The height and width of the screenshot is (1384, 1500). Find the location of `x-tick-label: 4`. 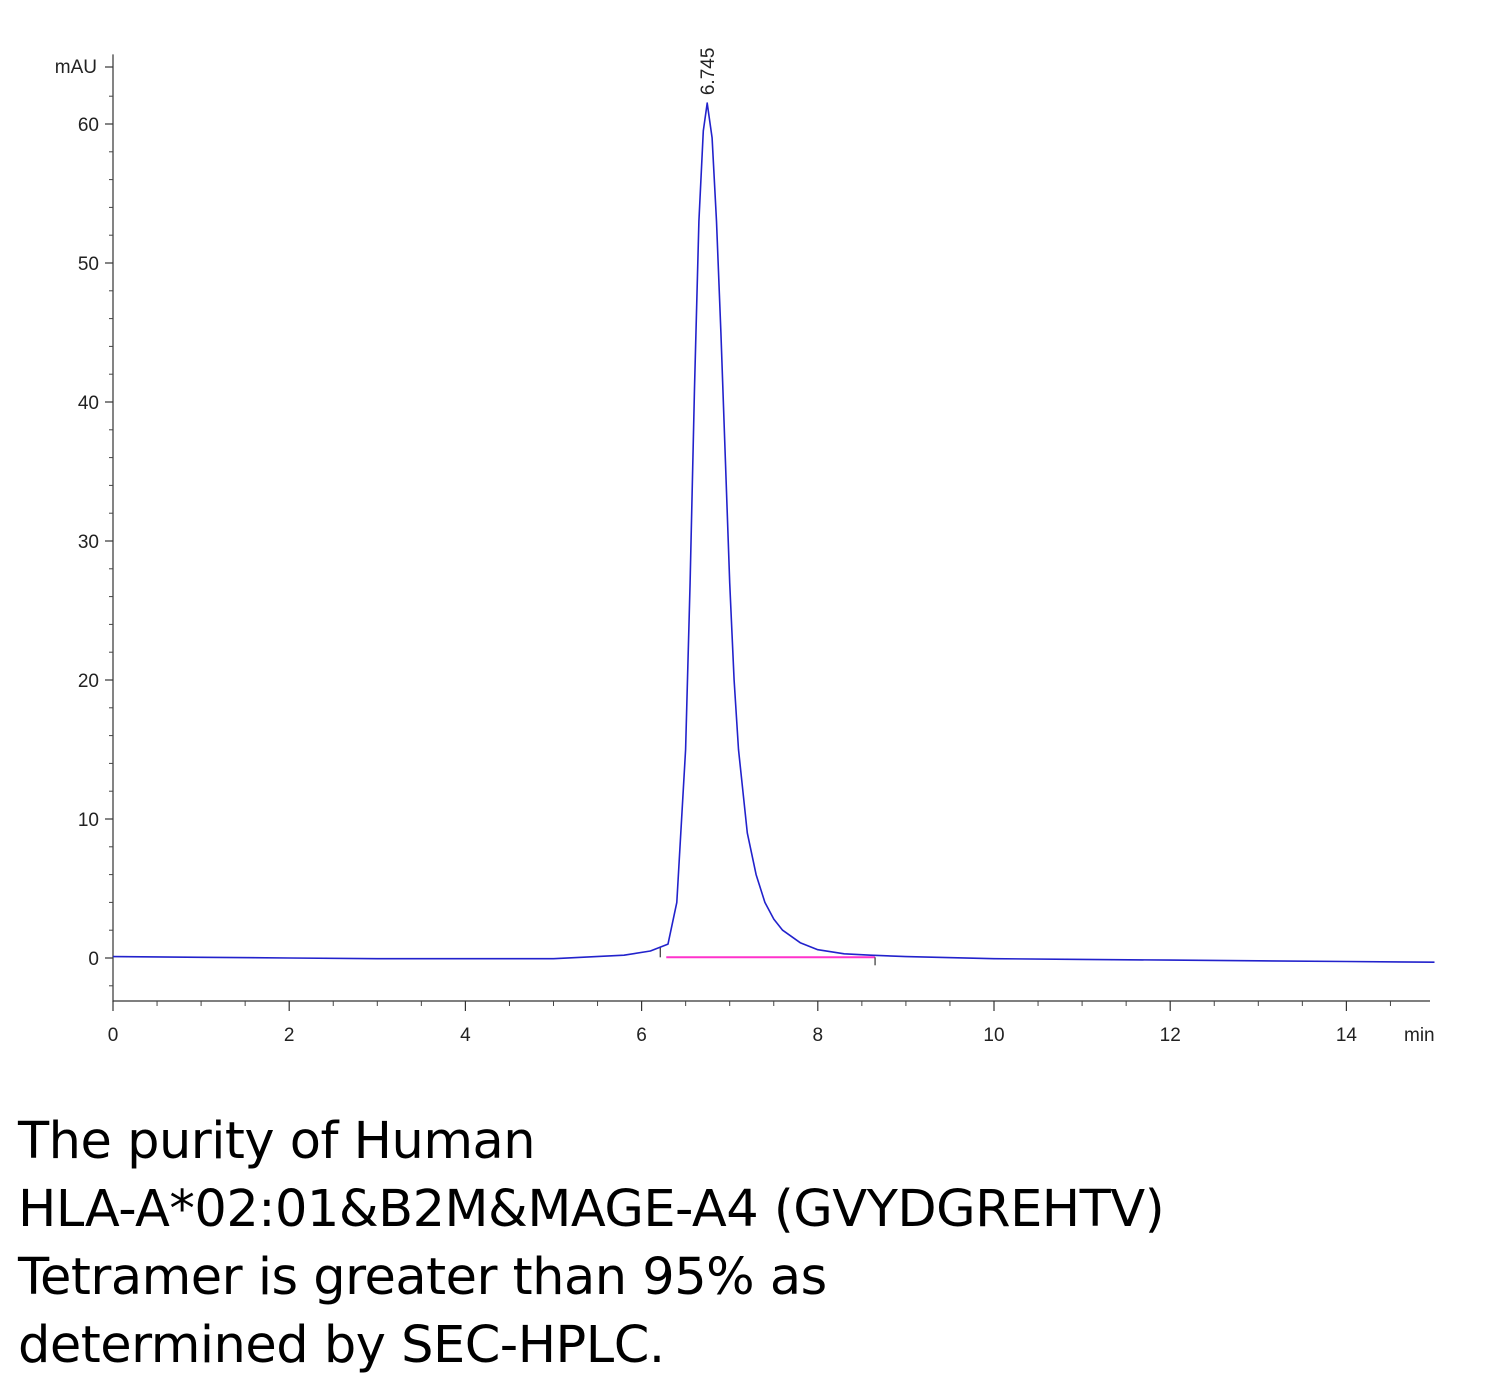

x-tick-label: 4 is located at coordinates (465, 1035).